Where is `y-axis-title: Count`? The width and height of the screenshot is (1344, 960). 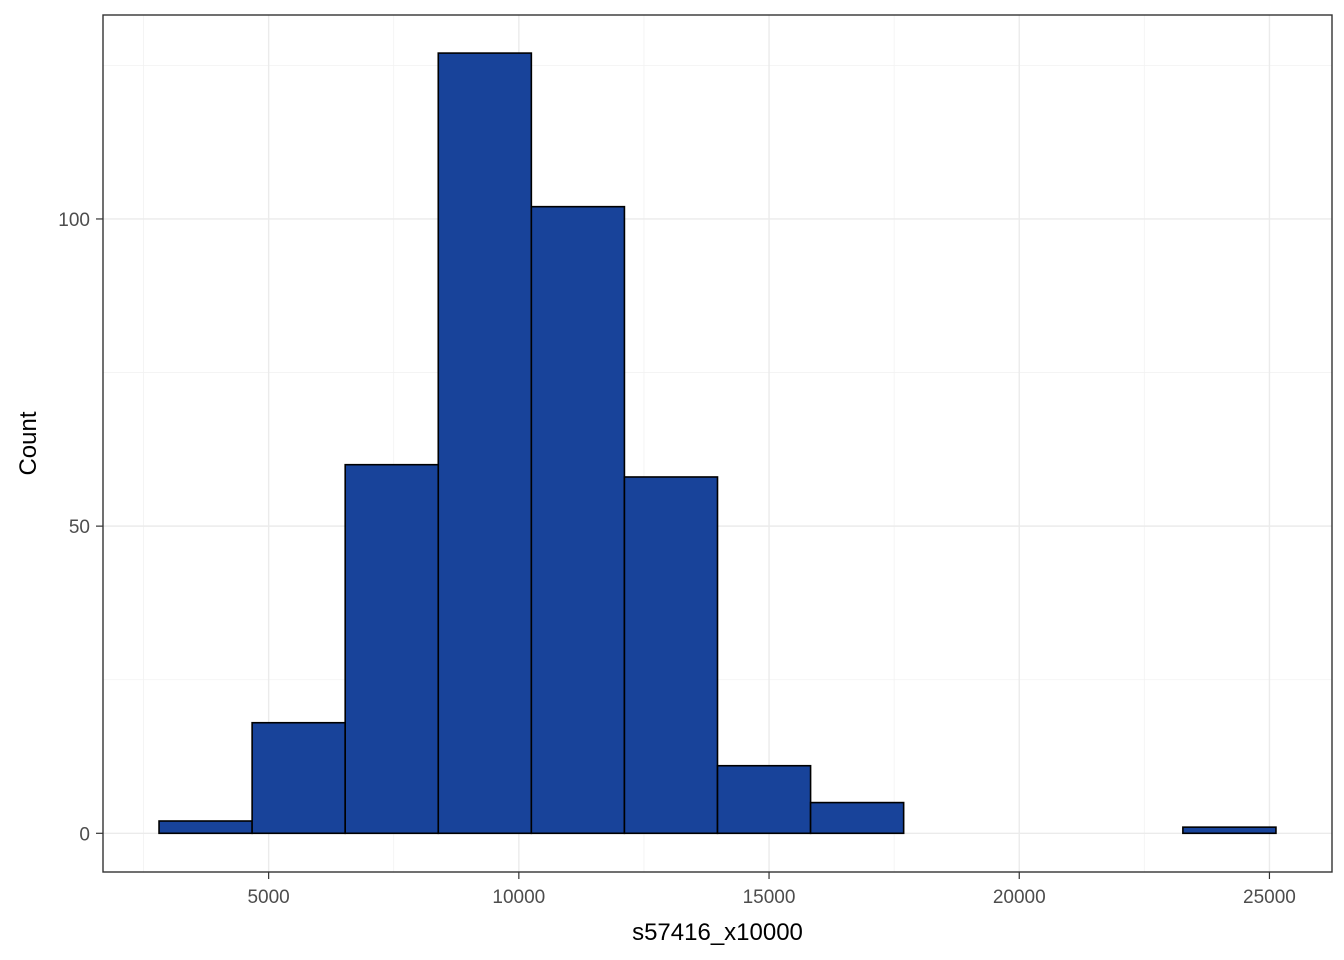 y-axis-title: Count is located at coordinates (28, 443).